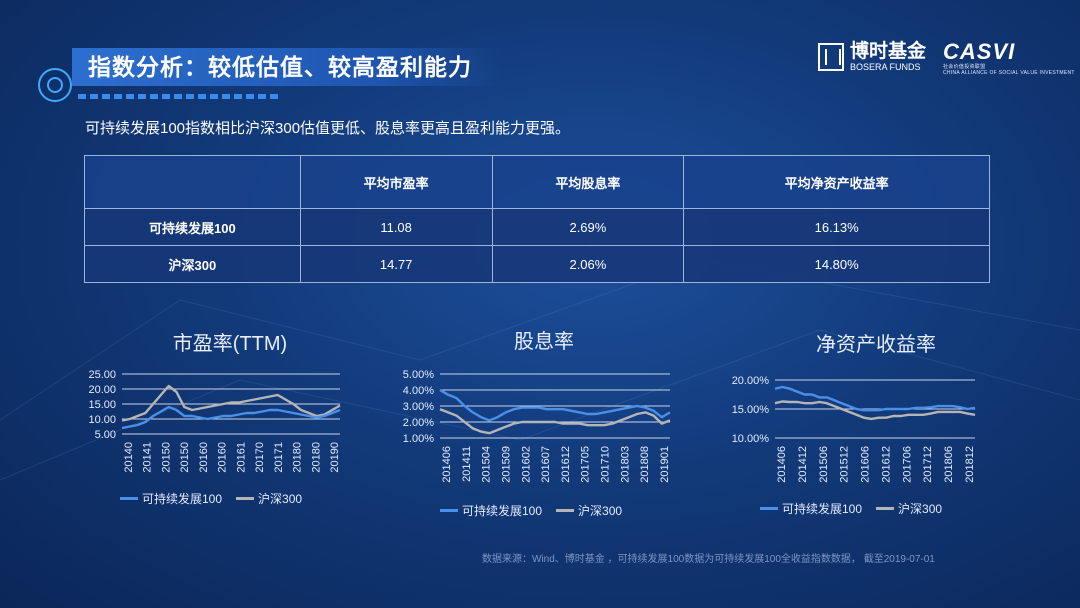  Describe the element at coordinates (588, 182) in the screenshot. I see `table-header-cell: 平均股息率` at that location.